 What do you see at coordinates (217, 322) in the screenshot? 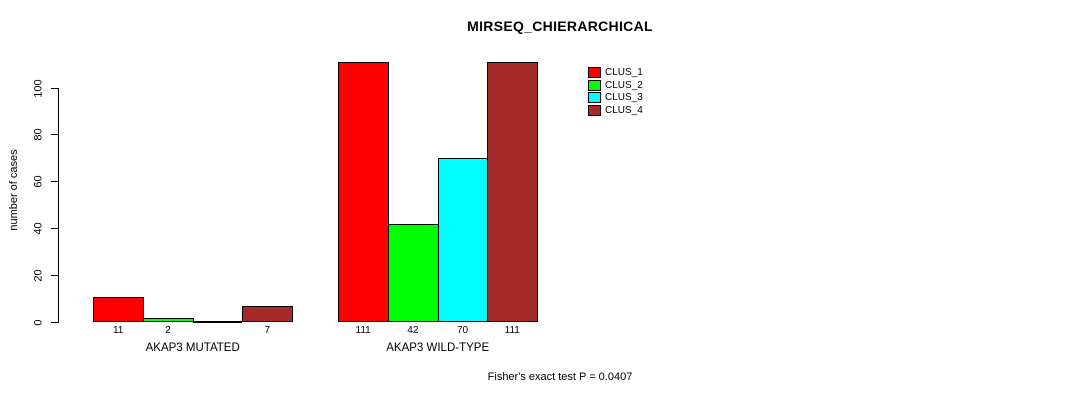
I see `bar-zero` at bounding box center [217, 322].